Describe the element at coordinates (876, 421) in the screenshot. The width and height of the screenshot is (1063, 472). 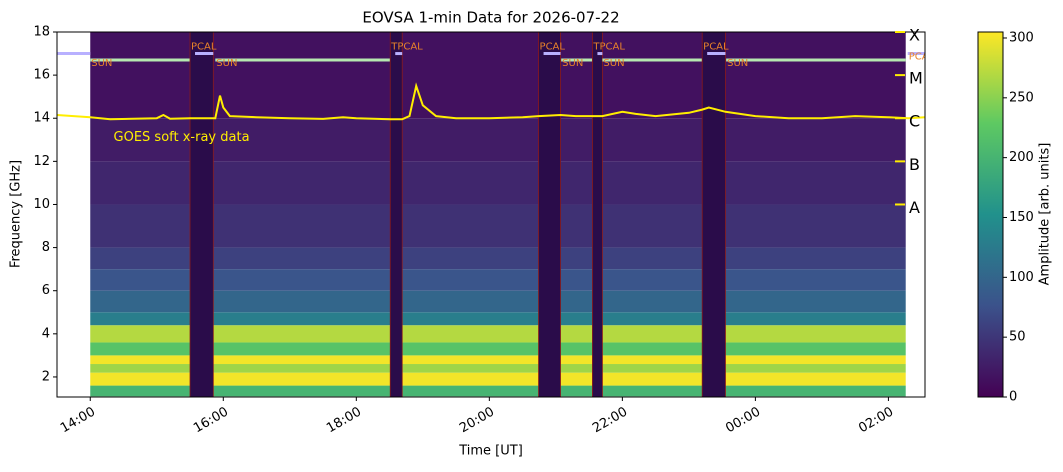
I see `x-tick-label: 02:00` at that location.